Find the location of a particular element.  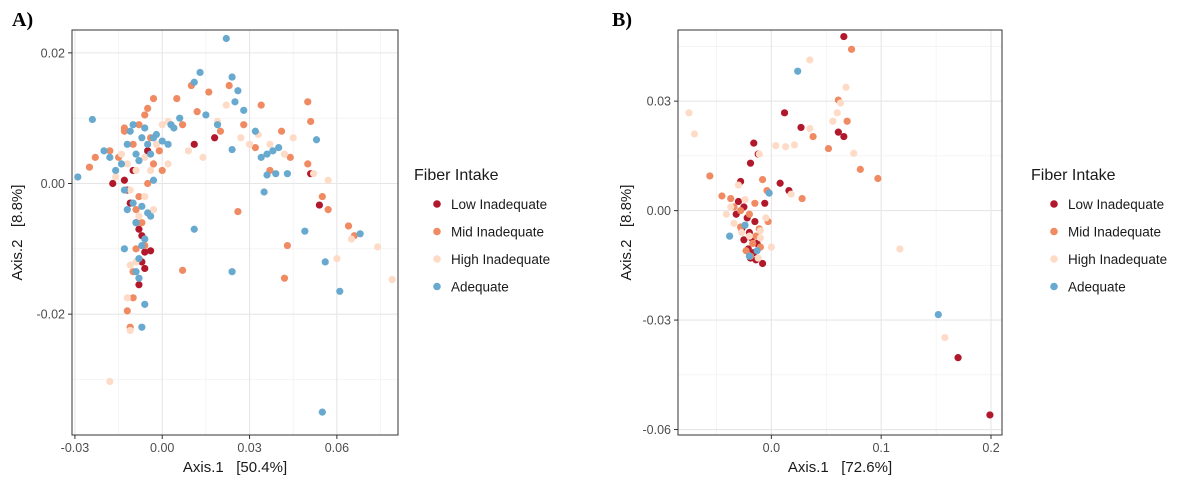

legend-label: Low Inadequate is located at coordinates (1116, 204).